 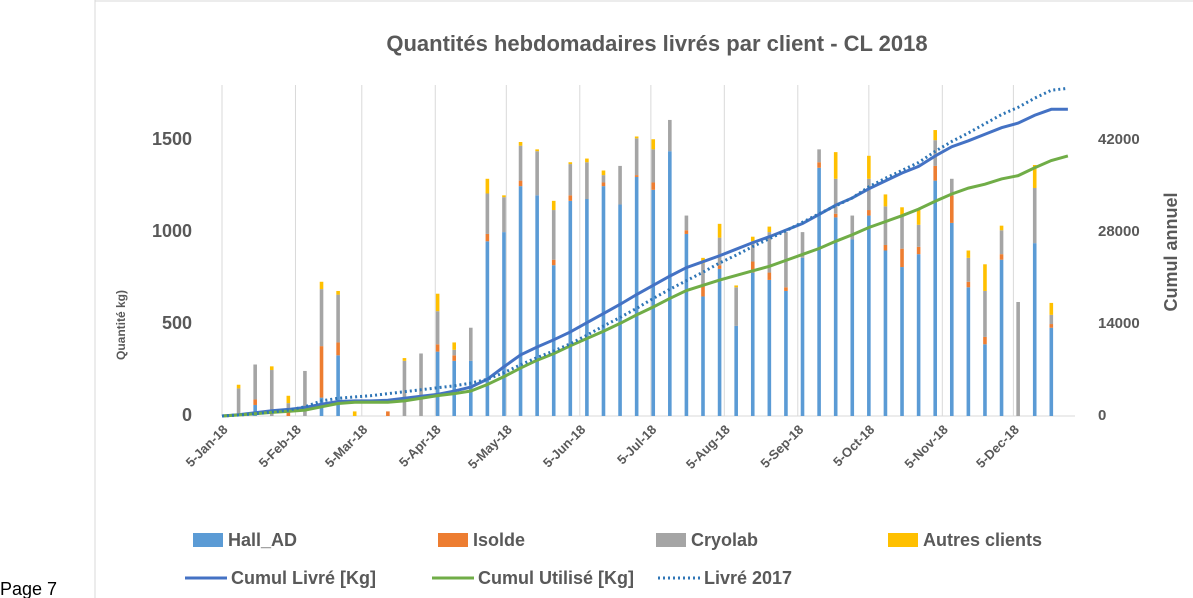 What do you see at coordinates (1119, 139) in the screenshot?
I see `y2-tick-label: 42000` at bounding box center [1119, 139].